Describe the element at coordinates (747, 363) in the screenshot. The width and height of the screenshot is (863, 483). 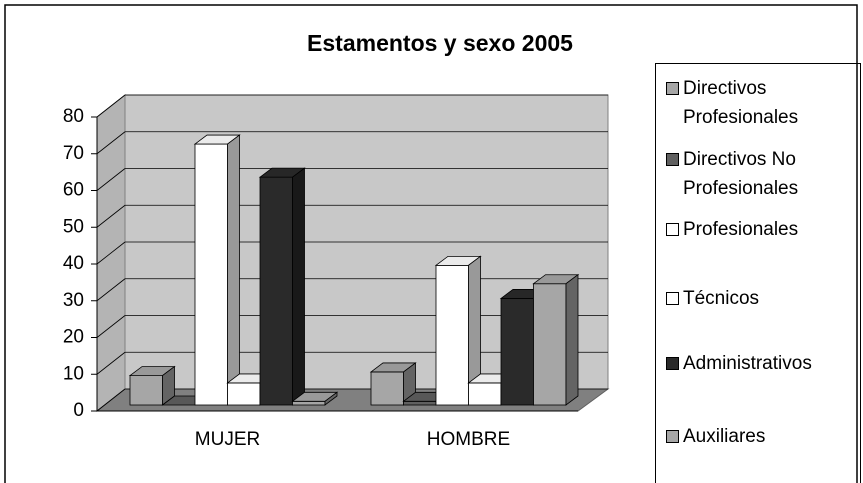
I see `legend-label: Administrativos` at that location.